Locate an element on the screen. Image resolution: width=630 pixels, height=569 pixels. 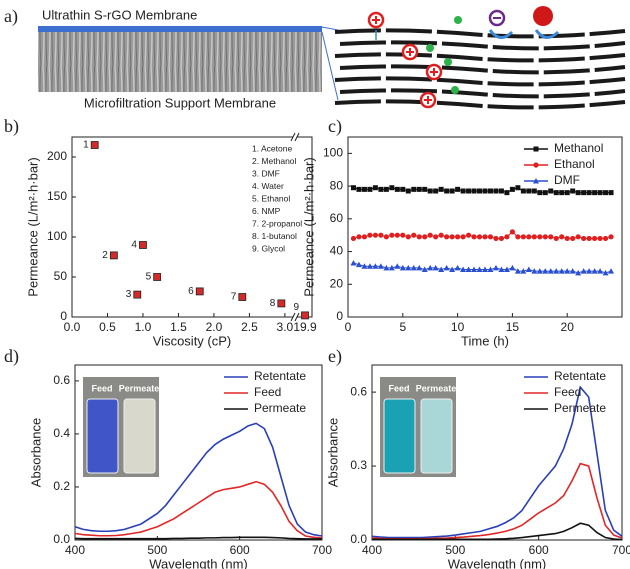
y-tick-label: 0.2 is located at coordinates (61, 486).